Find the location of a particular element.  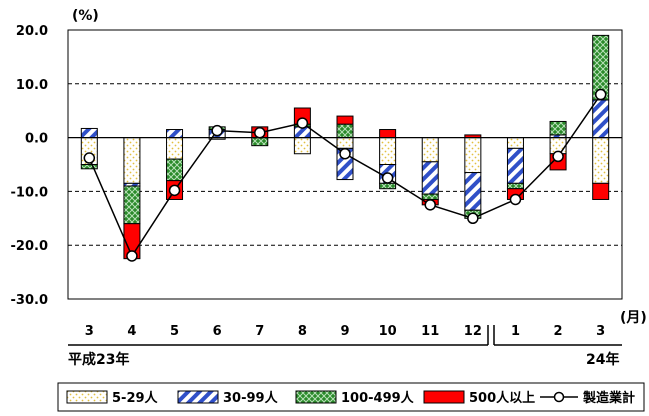

legend-label-100-499: 100-499人 is located at coordinates (378, 398).